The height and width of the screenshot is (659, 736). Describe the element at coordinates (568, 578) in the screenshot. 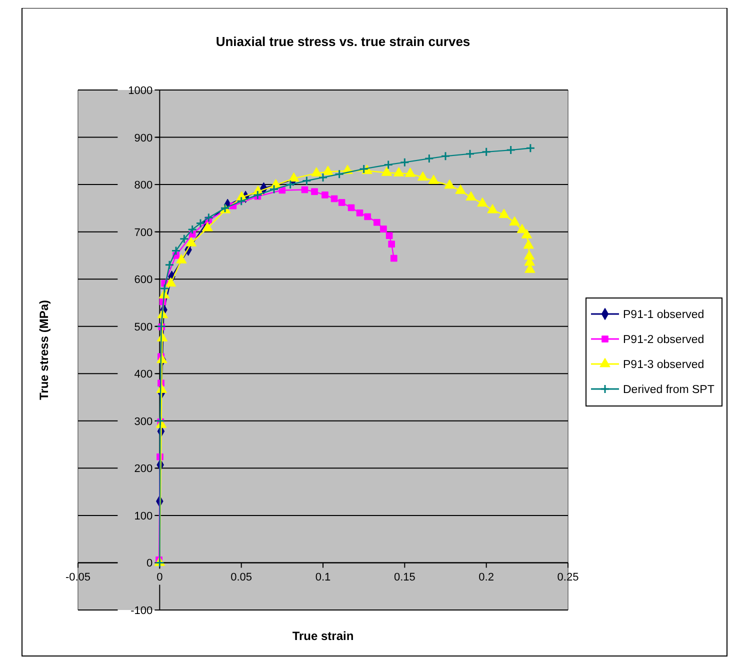

I see `x-tick-label: 0.25` at that location.